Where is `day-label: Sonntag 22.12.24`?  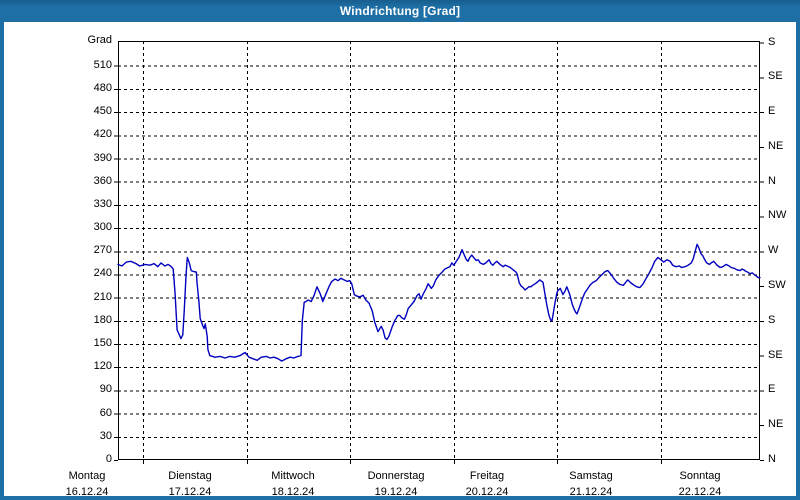 day-label: Sonntag 22.12.24 is located at coordinates (700, 484).